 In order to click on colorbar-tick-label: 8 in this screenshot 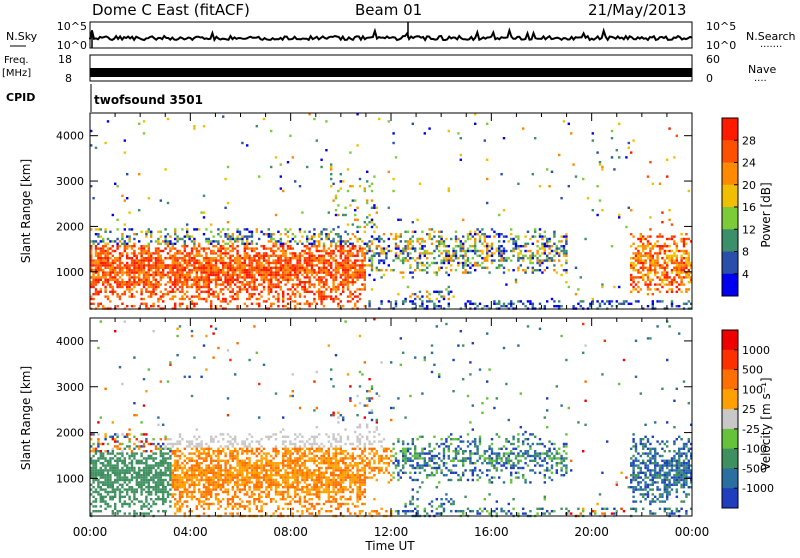, I will do `click(745, 252)`.